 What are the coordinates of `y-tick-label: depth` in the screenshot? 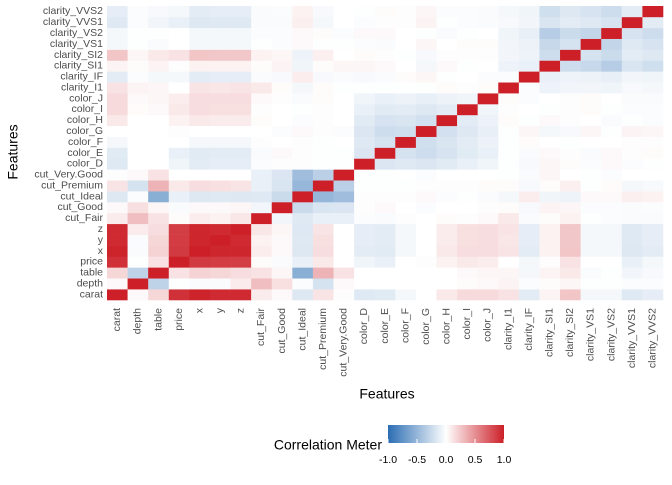 It's located at (90, 283).